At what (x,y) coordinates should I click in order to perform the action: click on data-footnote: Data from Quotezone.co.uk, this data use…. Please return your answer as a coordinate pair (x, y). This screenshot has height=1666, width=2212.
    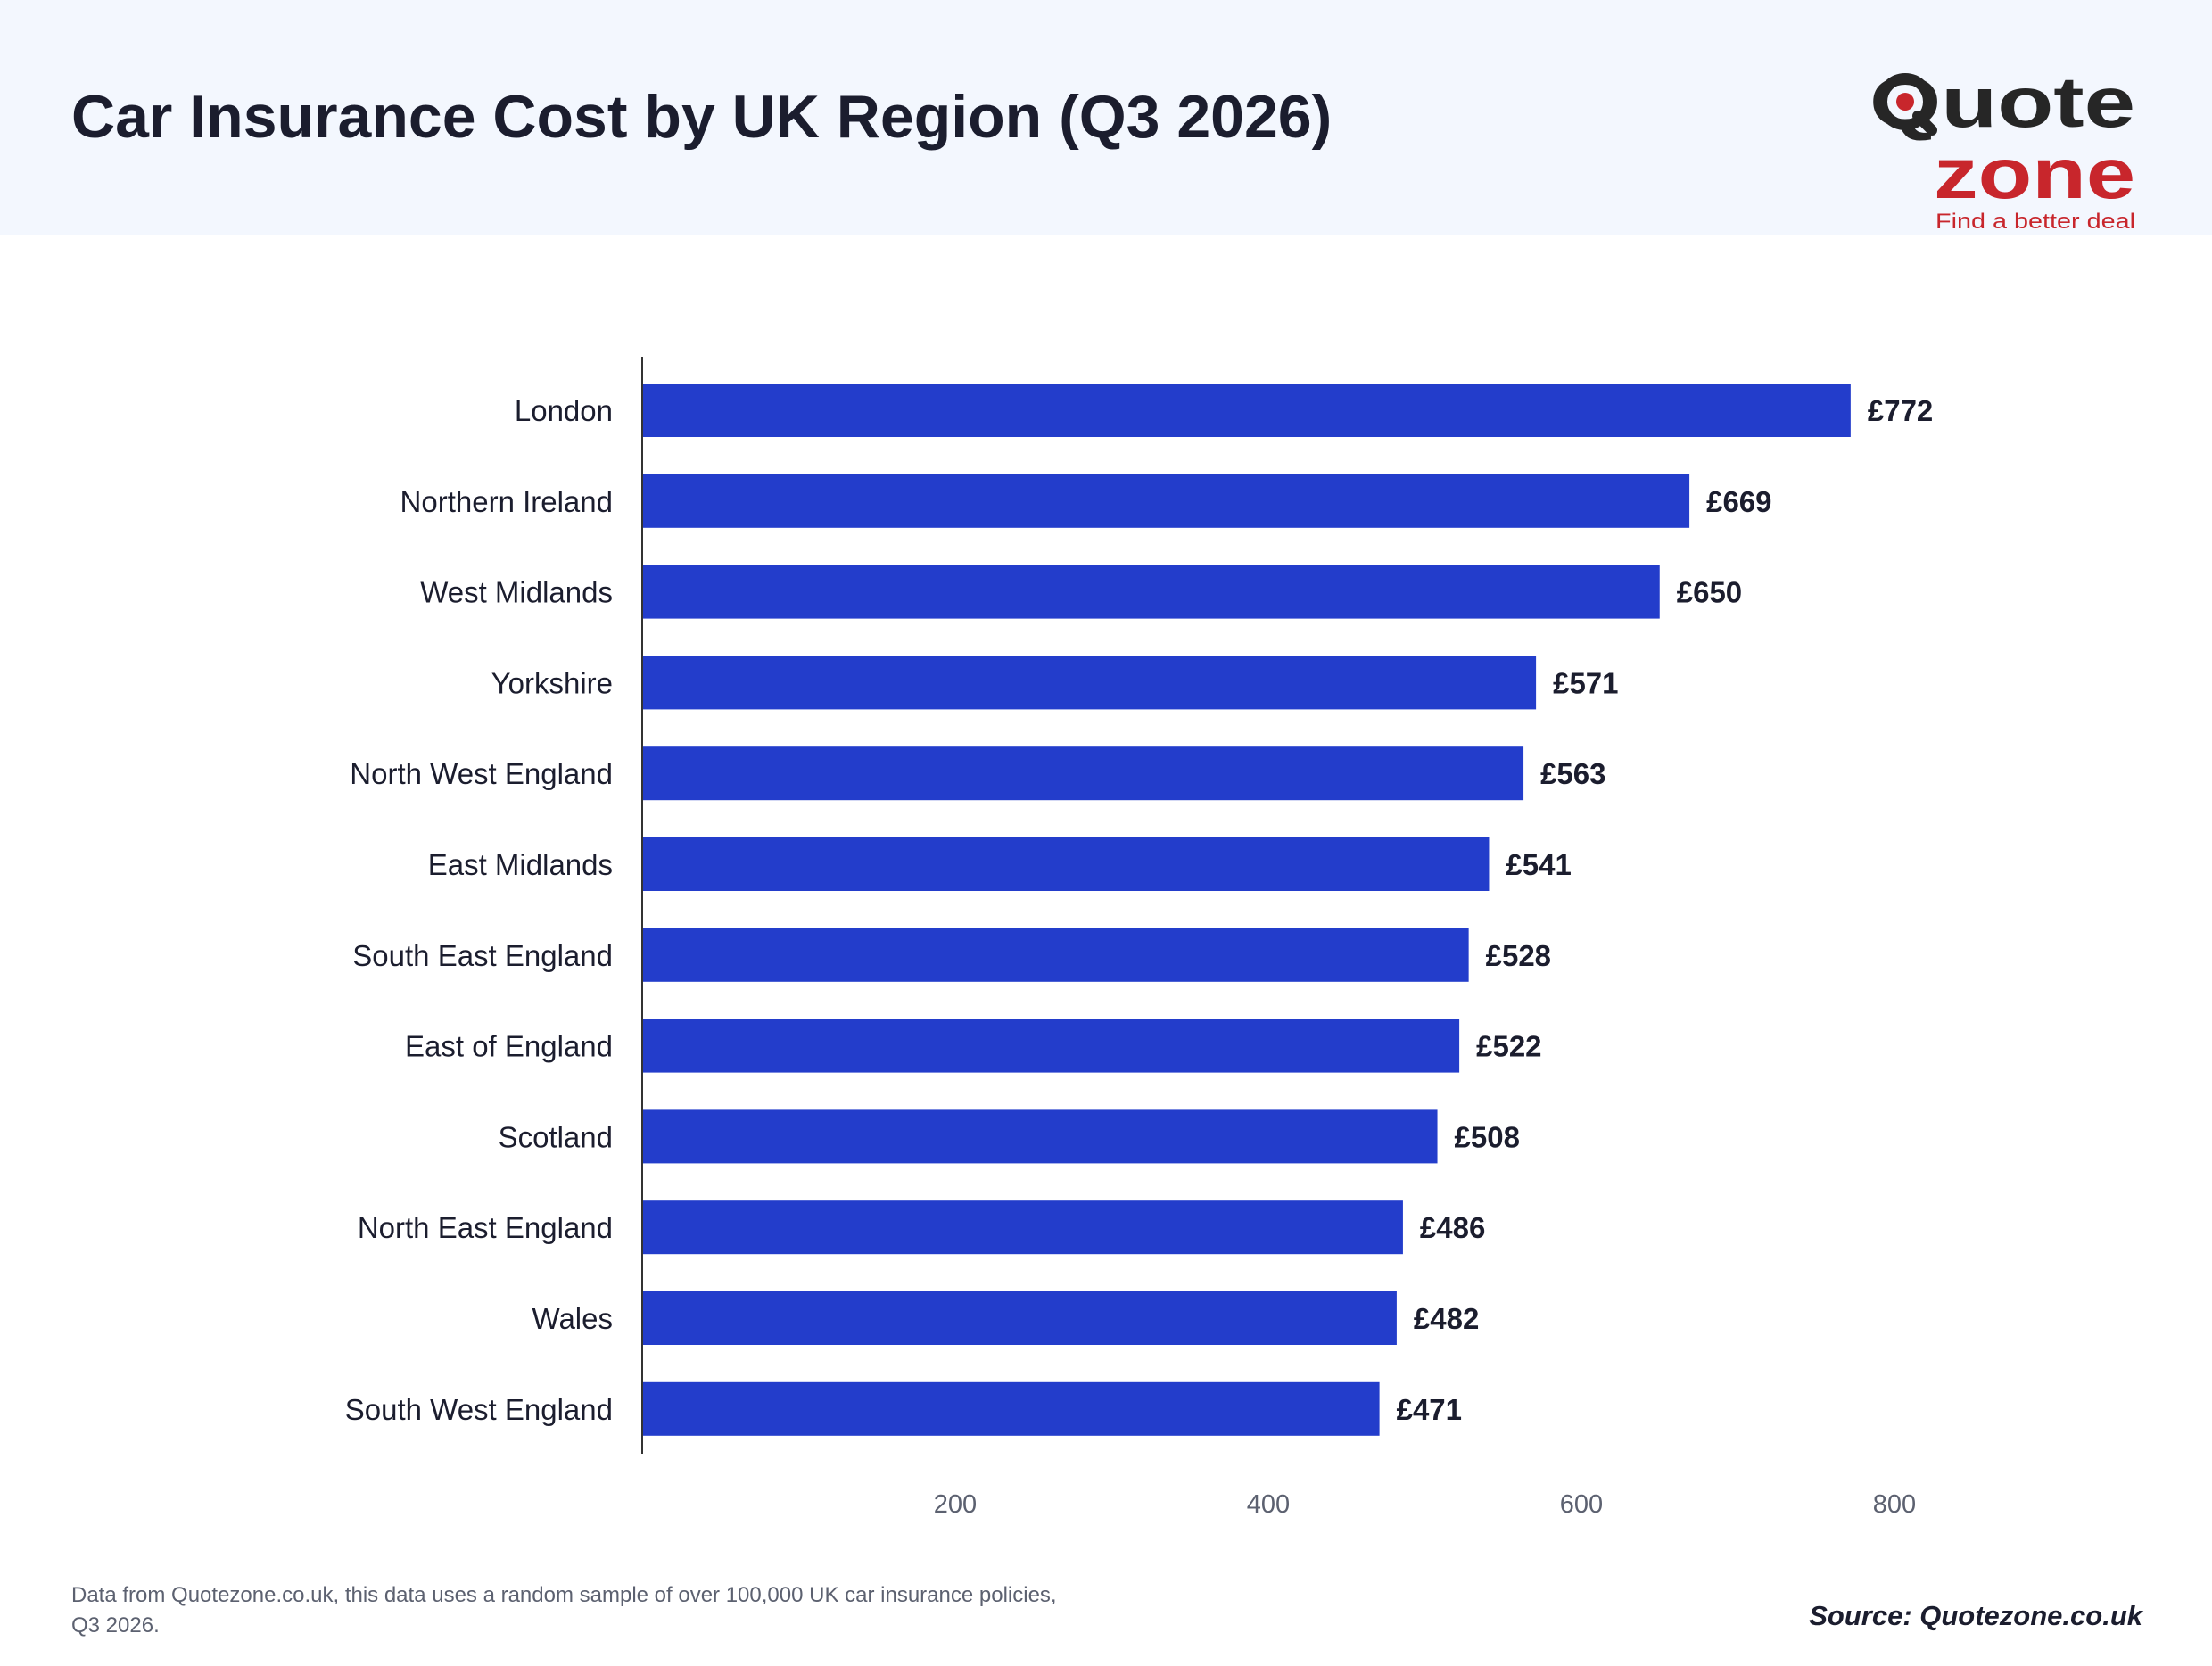
    Looking at the image, I should click on (564, 1610).